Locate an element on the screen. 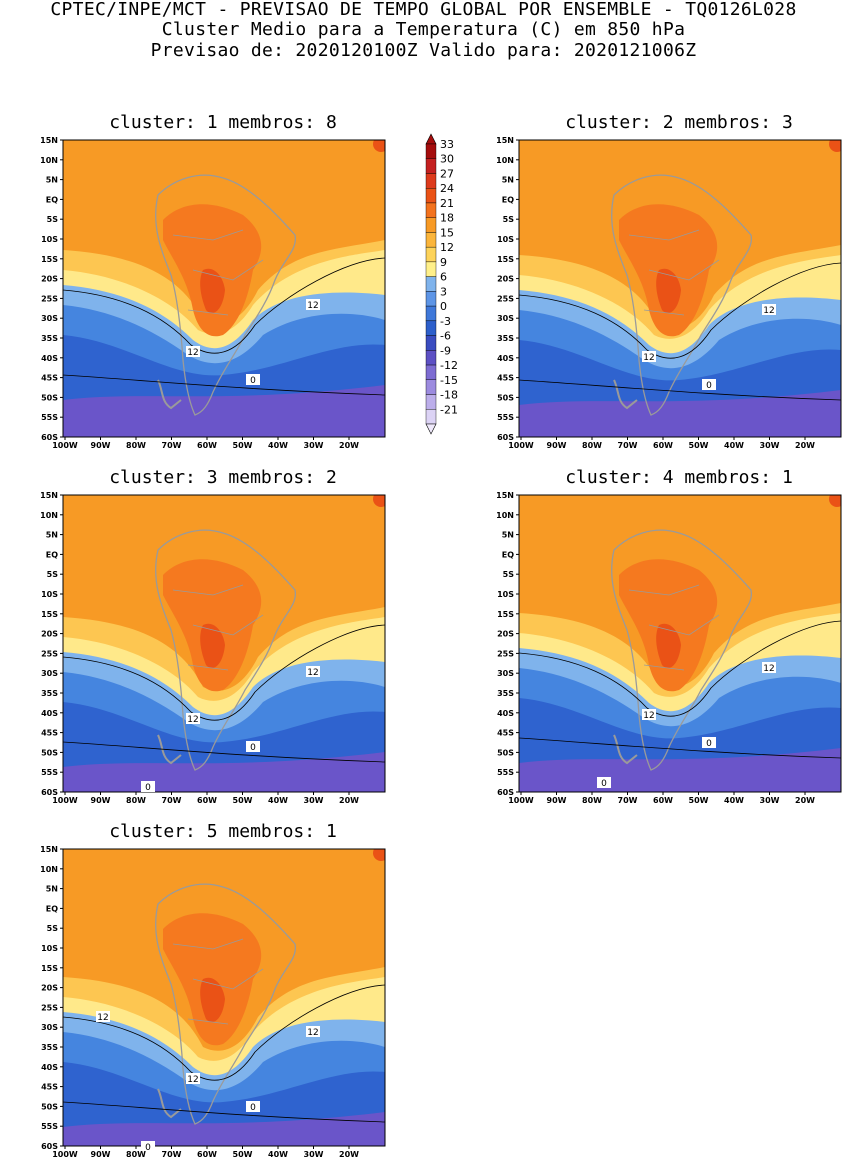  lon-label: 100W is located at coordinates (65, 445).